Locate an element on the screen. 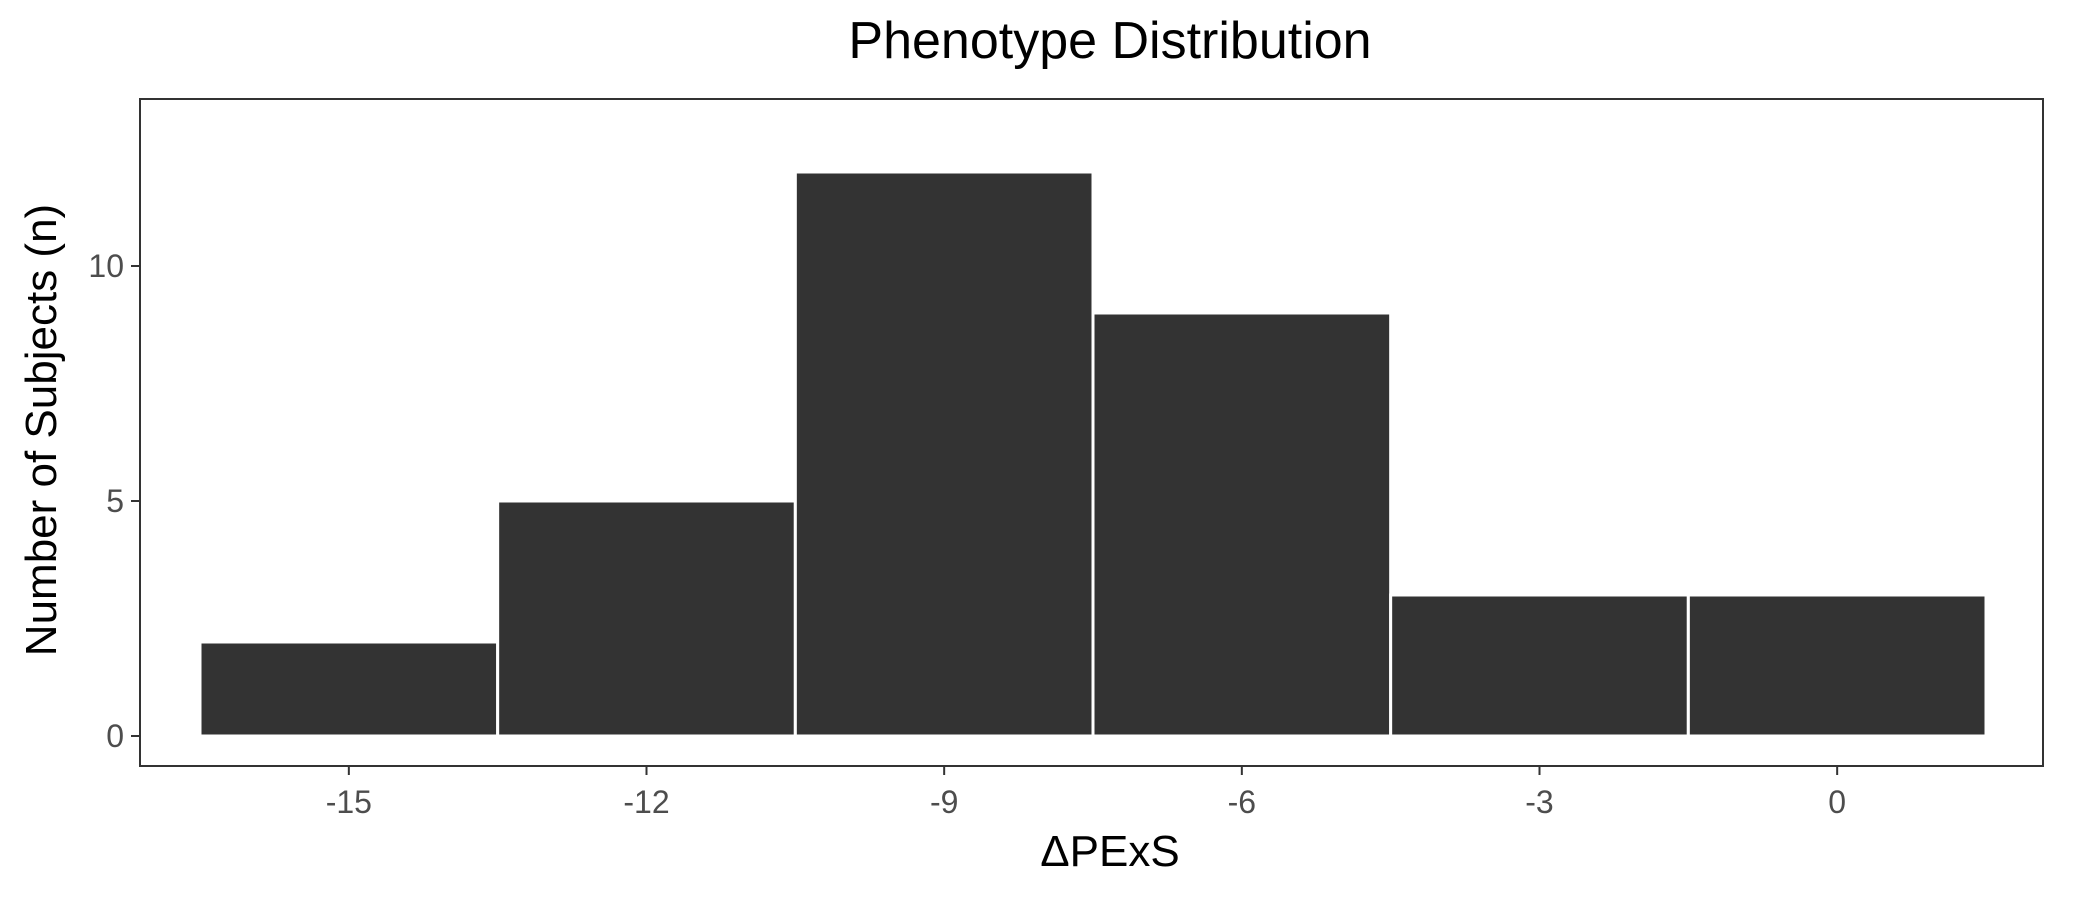 The width and height of the screenshot is (2100, 900). chart-title: Phenotype Distribution is located at coordinates (1109, 41).